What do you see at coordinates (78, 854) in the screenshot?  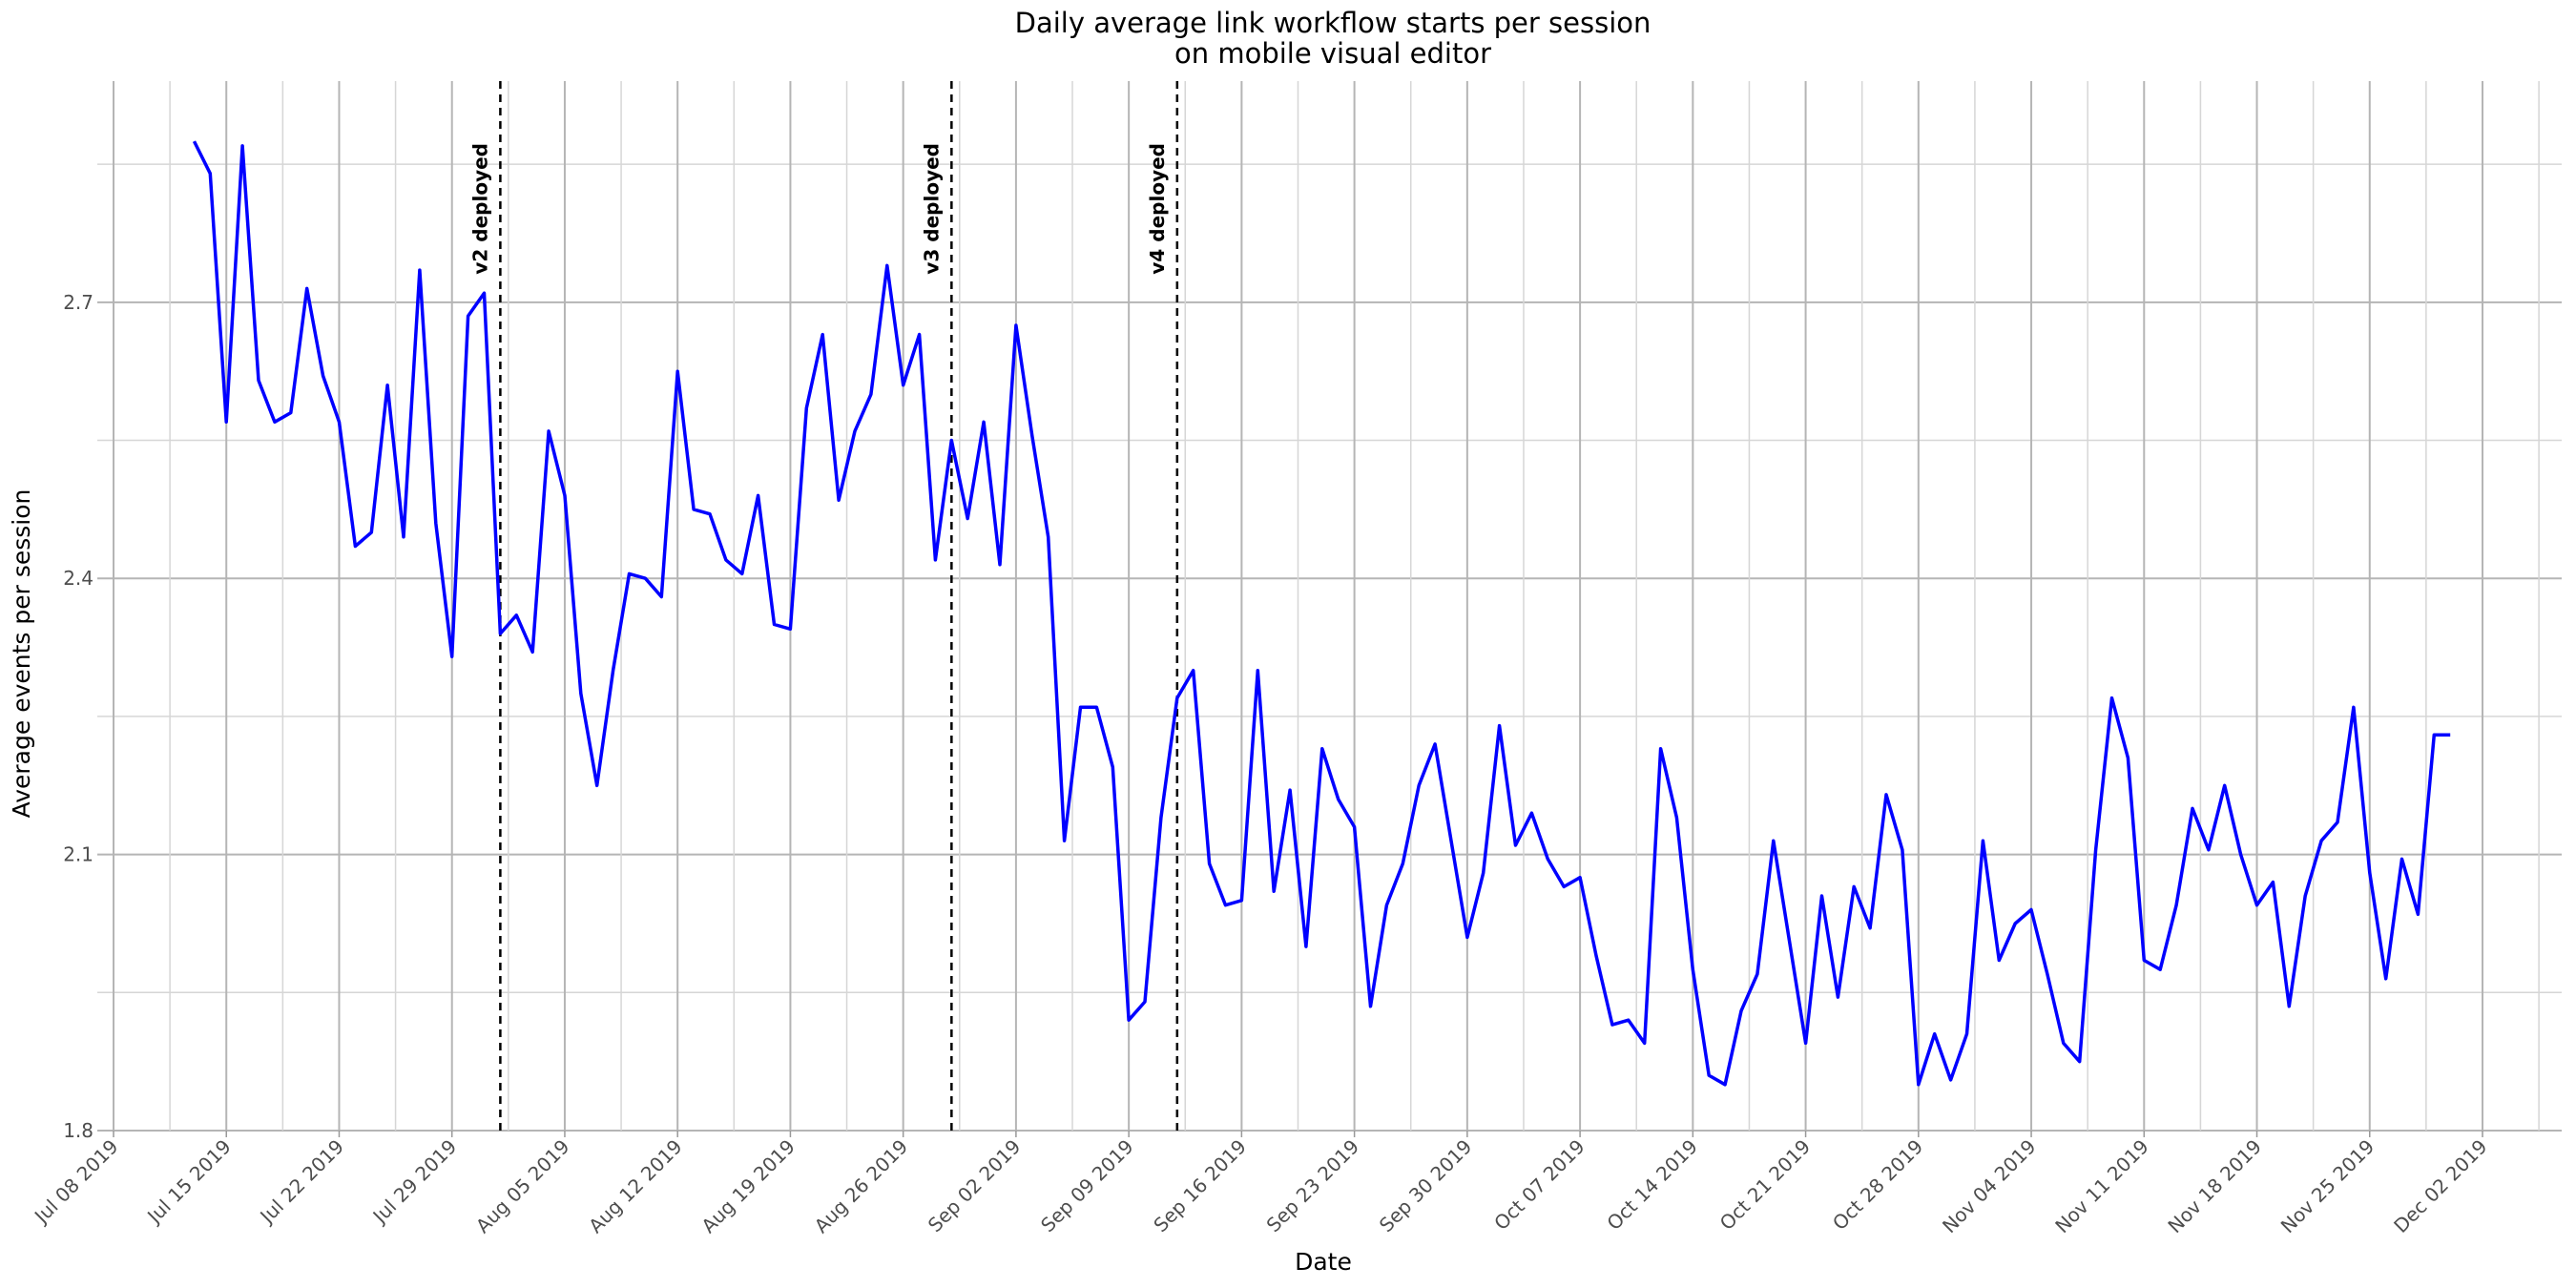 I see `y-tick-label: 2.1` at bounding box center [78, 854].